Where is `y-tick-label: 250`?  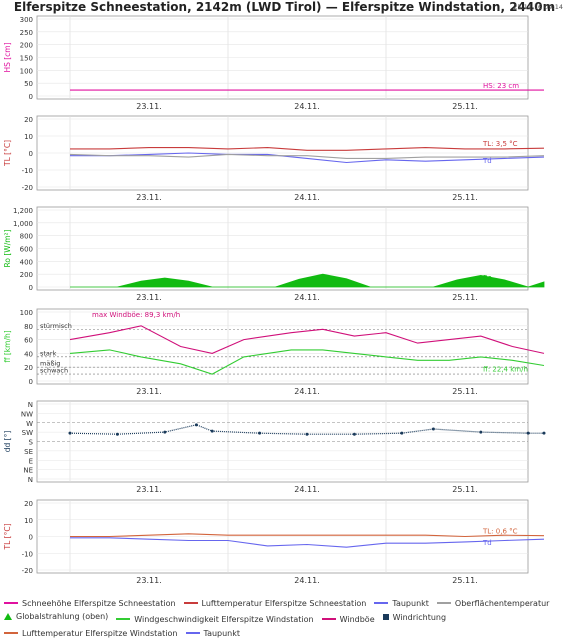
y-tick-label: 250 is located at coordinates (26, 33).